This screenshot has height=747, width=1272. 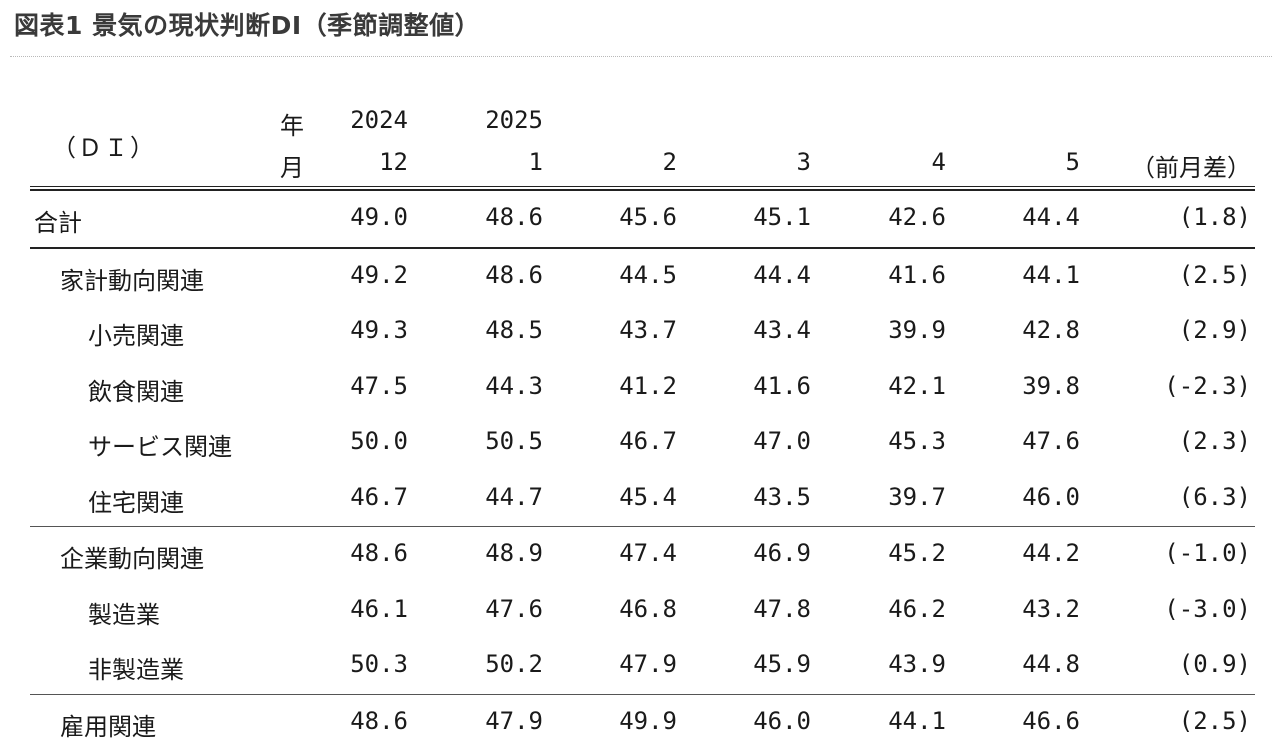 I want to click on table-row: 雇用関連 48.6 47.9 49.9 46.0 44.1 46.6 (2.5), so click(x=642, y=721).